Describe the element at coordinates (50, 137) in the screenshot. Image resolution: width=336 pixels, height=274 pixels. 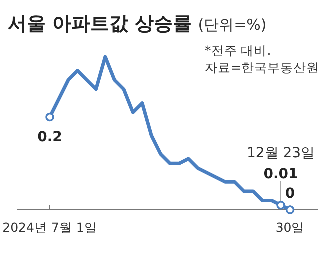
I see `data-label: 0.2` at that location.